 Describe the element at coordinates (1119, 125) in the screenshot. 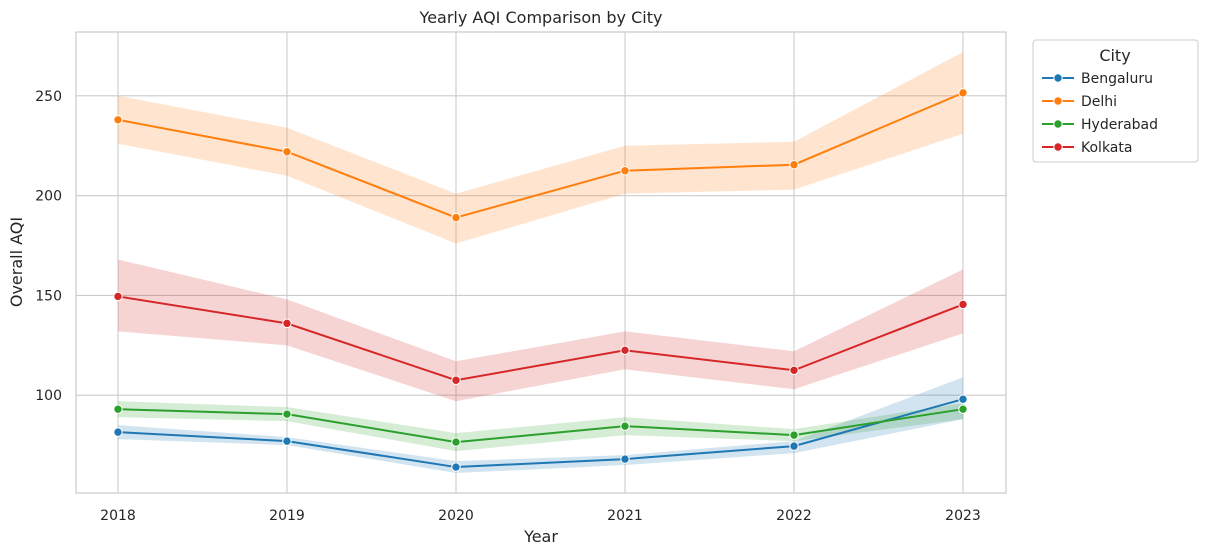

I see `legend-label-hyderabad: Hyderabad` at that location.